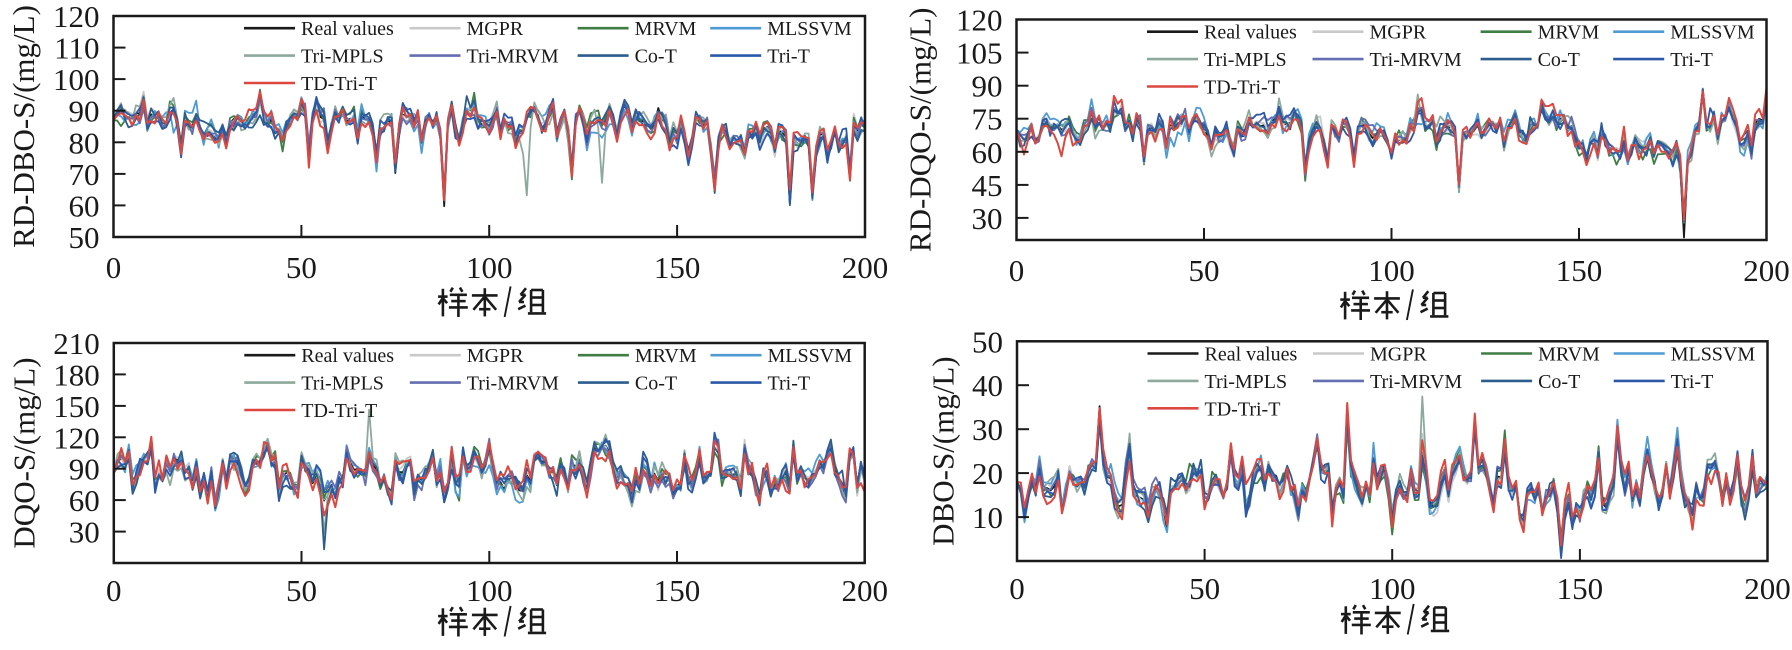 The height and width of the screenshot is (650, 1792). Describe the element at coordinates (24, 452) in the screenshot. I see `svg-text: DQO-S/(mg/L)` at that location.